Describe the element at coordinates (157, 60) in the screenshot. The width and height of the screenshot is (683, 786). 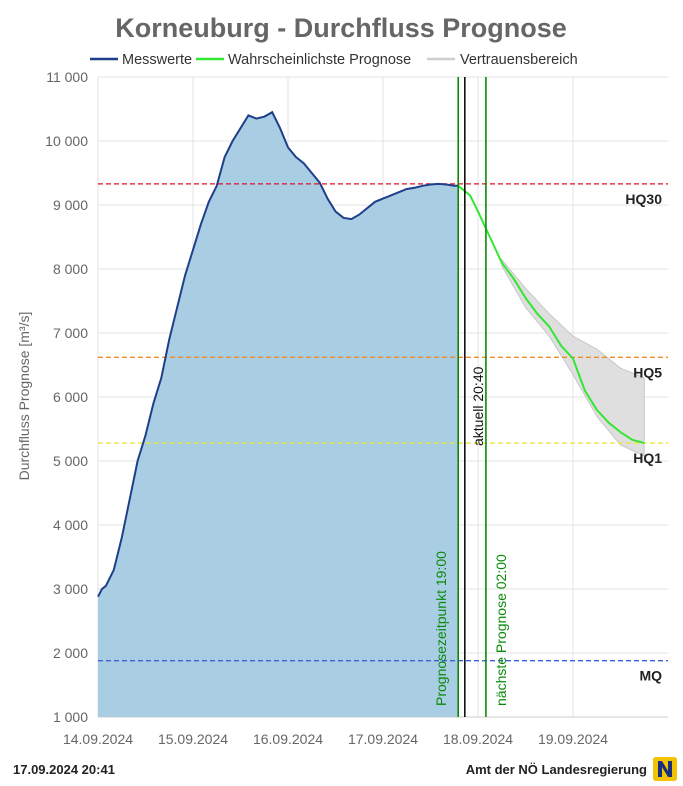
I see `legend-label: Messwerte` at that location.